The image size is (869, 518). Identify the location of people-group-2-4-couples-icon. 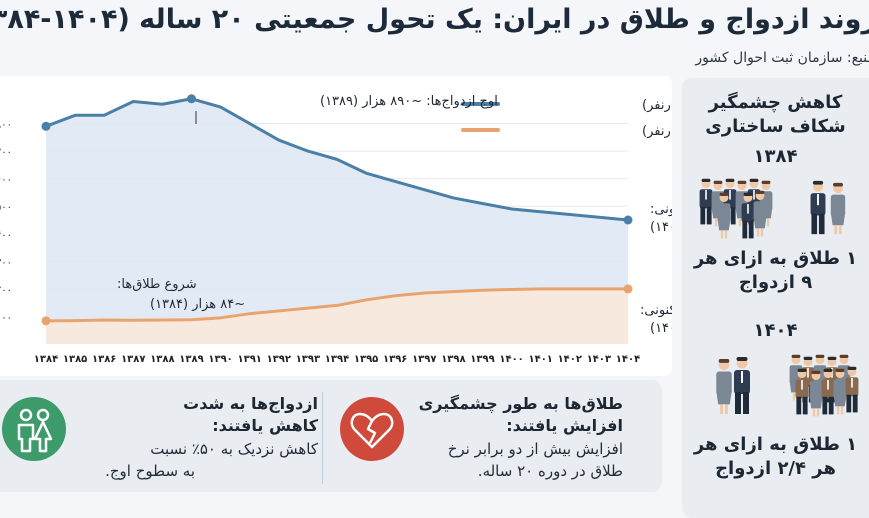
(791, 386).